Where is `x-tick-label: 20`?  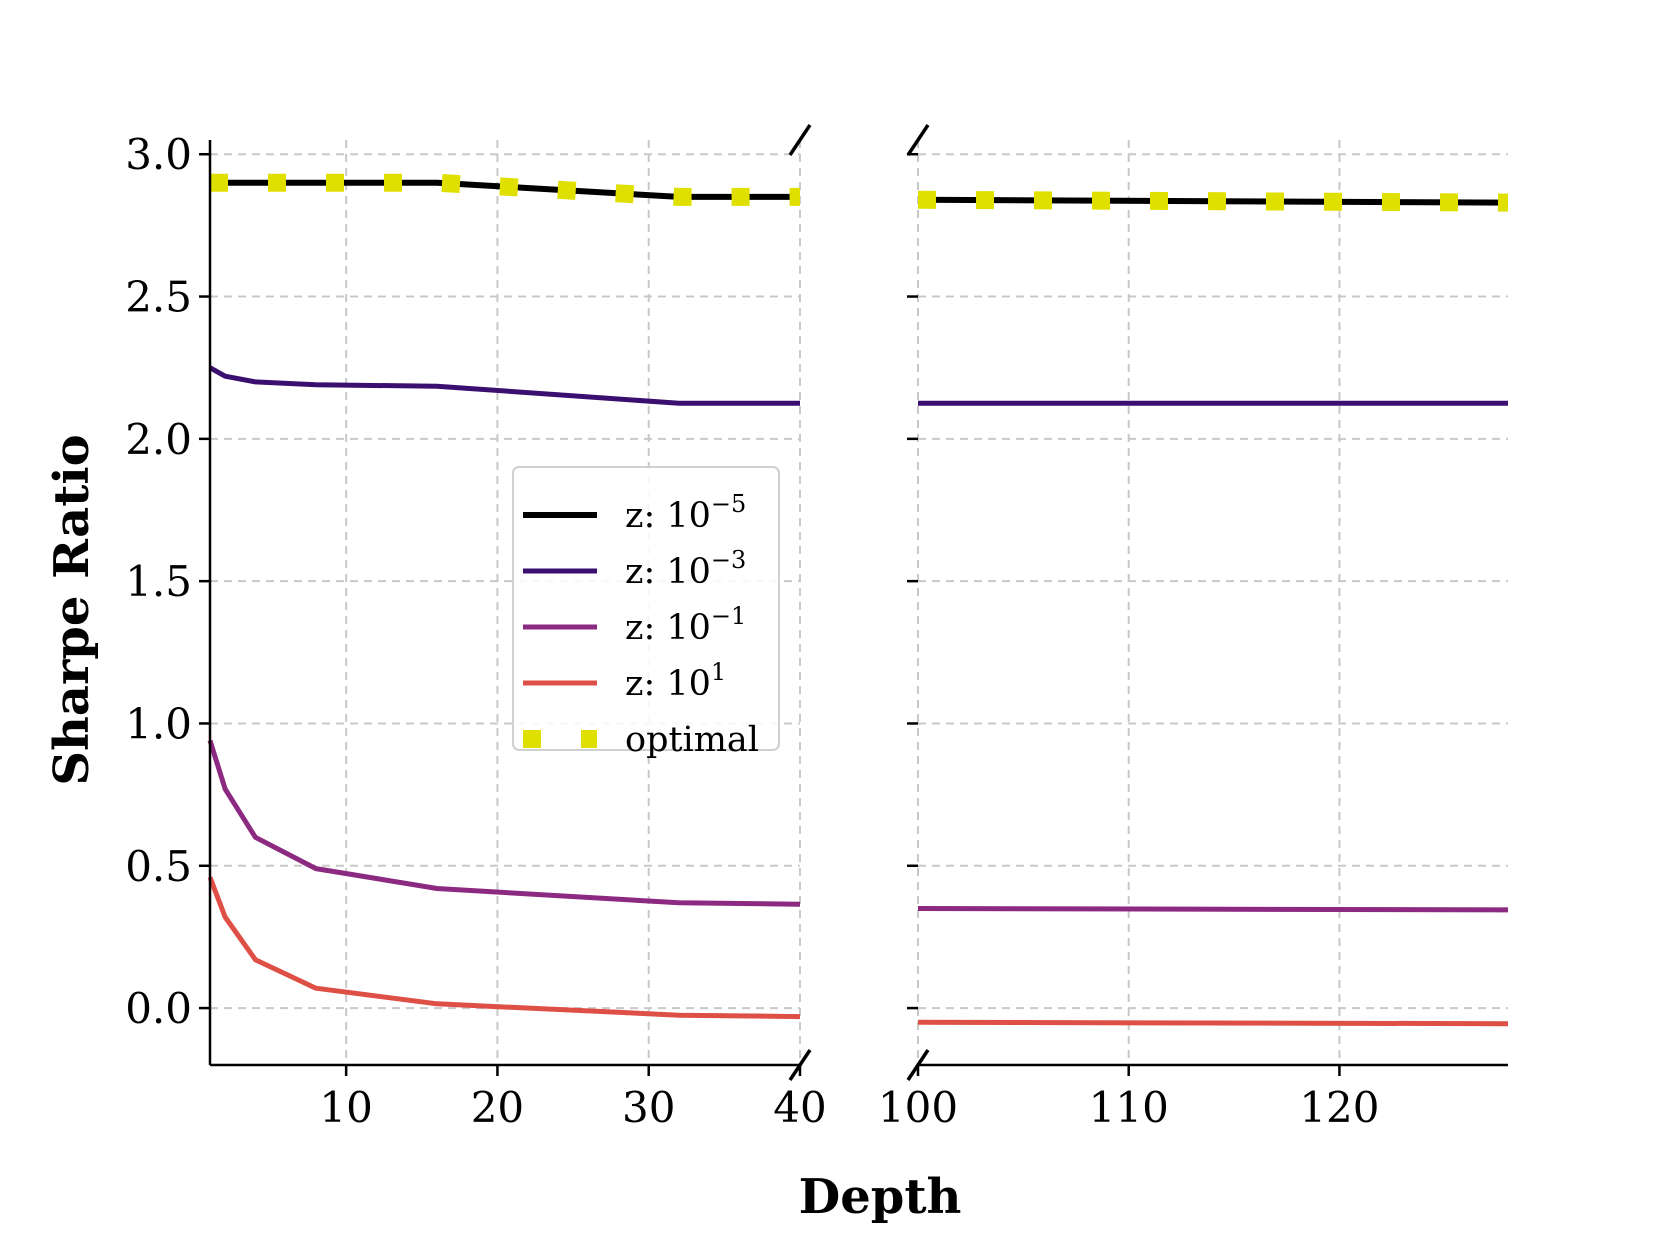 x-tick-label: 20 is located at coordinates (497, 1107).